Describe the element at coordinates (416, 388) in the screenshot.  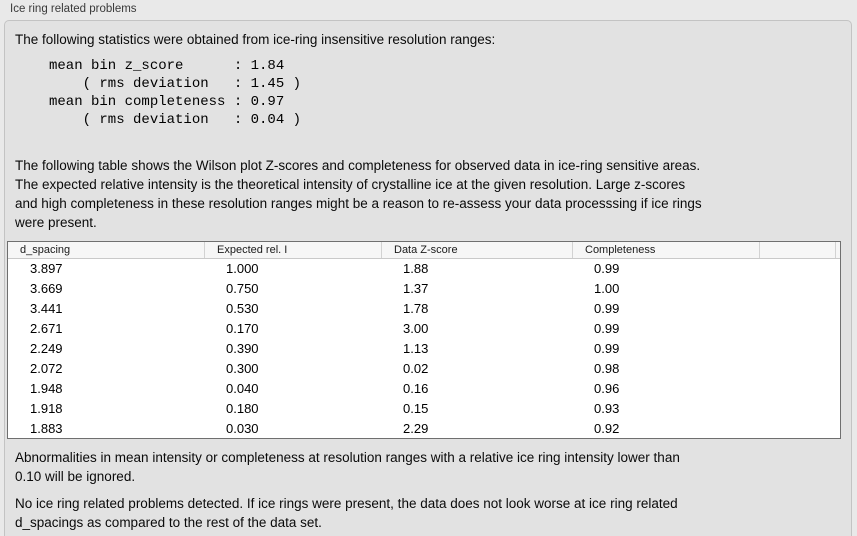
I see `table-cell: 0.16` at that location.